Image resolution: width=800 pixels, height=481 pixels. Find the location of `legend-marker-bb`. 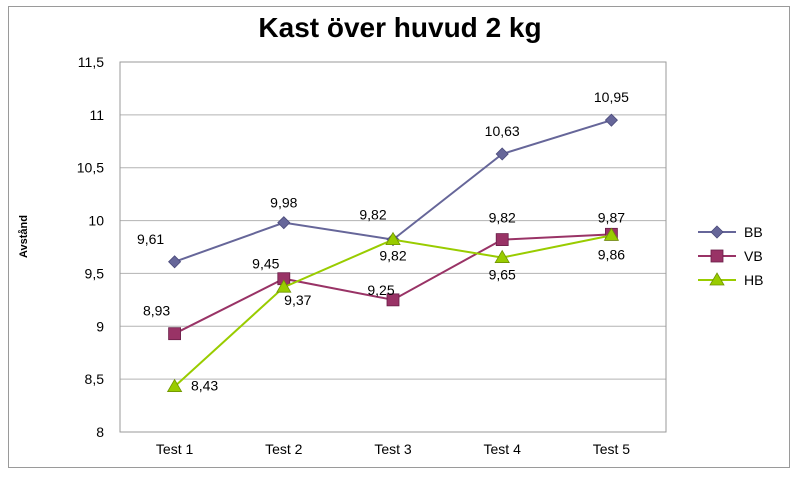

legend-marker-bb is located at coordinates (717, 232).